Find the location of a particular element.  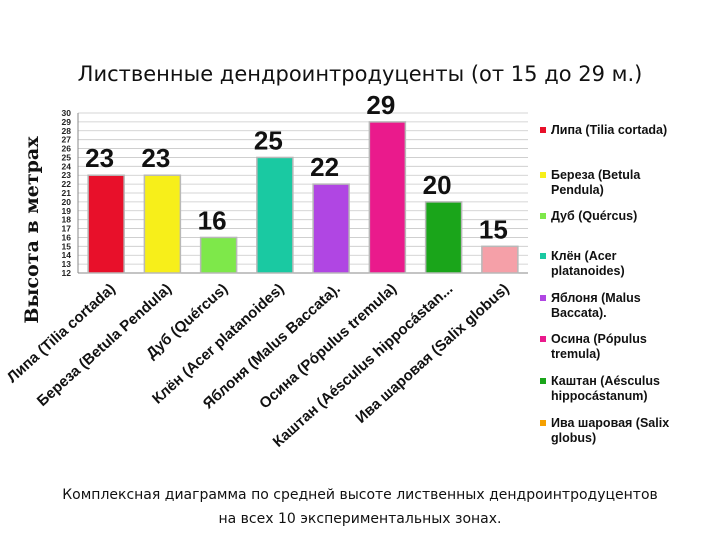

y-tick-label: 24 is located at coordinates (67, 166).